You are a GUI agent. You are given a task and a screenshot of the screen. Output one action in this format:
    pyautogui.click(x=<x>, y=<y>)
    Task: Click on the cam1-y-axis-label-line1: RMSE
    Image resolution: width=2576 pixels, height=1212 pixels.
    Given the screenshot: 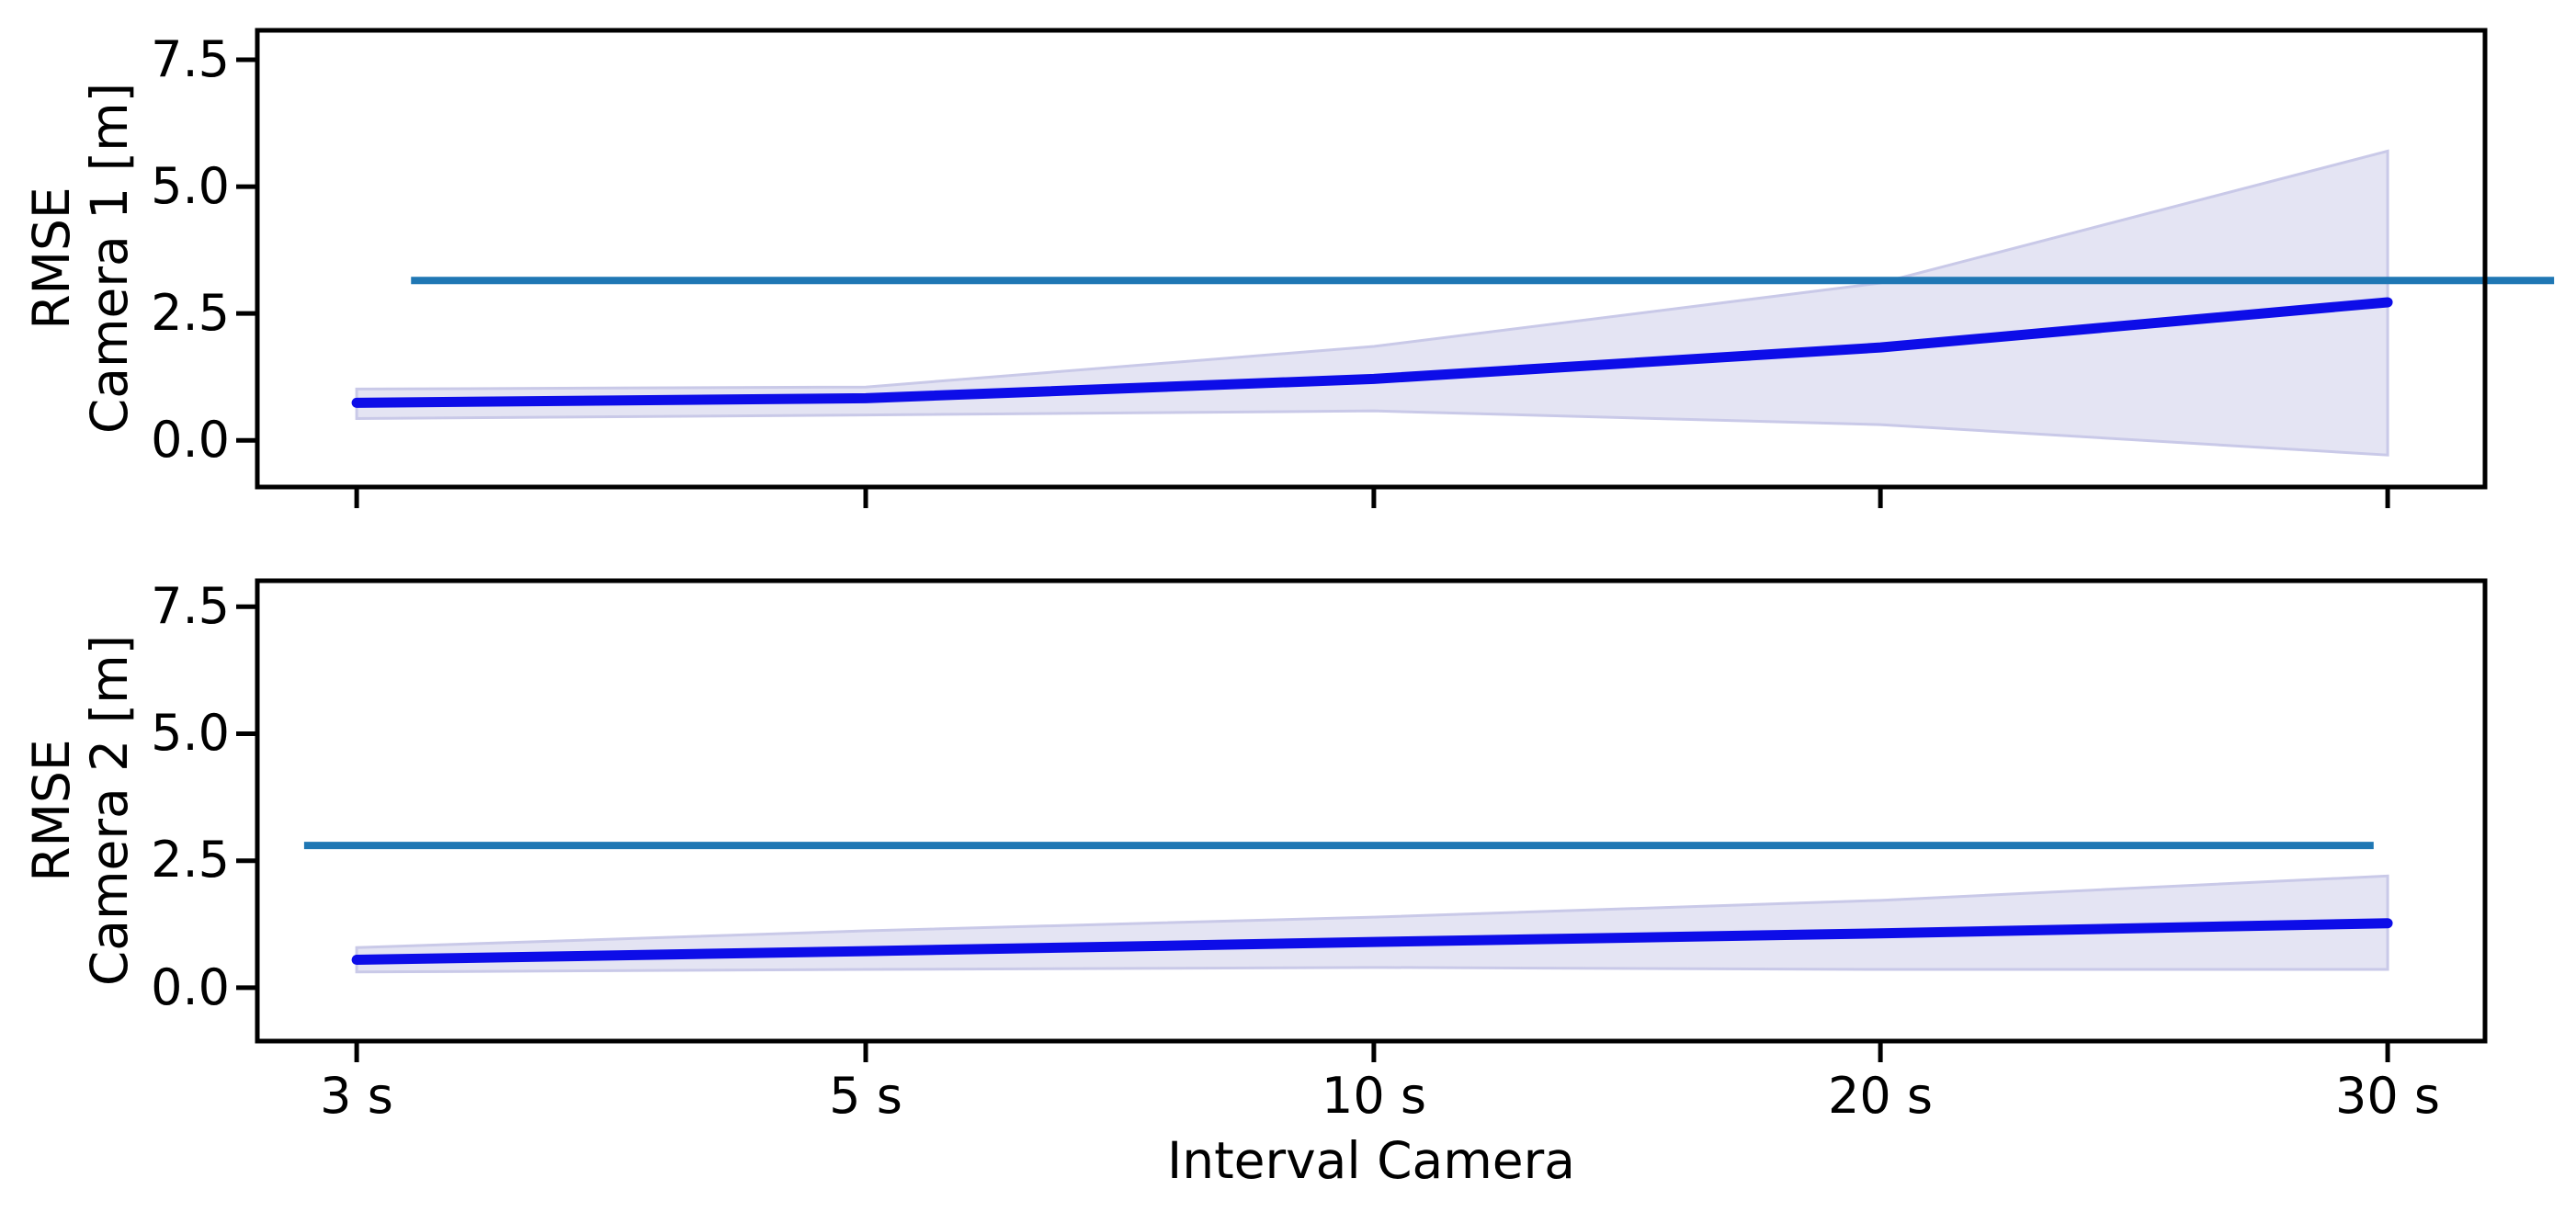 What is the action you would take?
    pyautogui.click(x=52, y=258)
    